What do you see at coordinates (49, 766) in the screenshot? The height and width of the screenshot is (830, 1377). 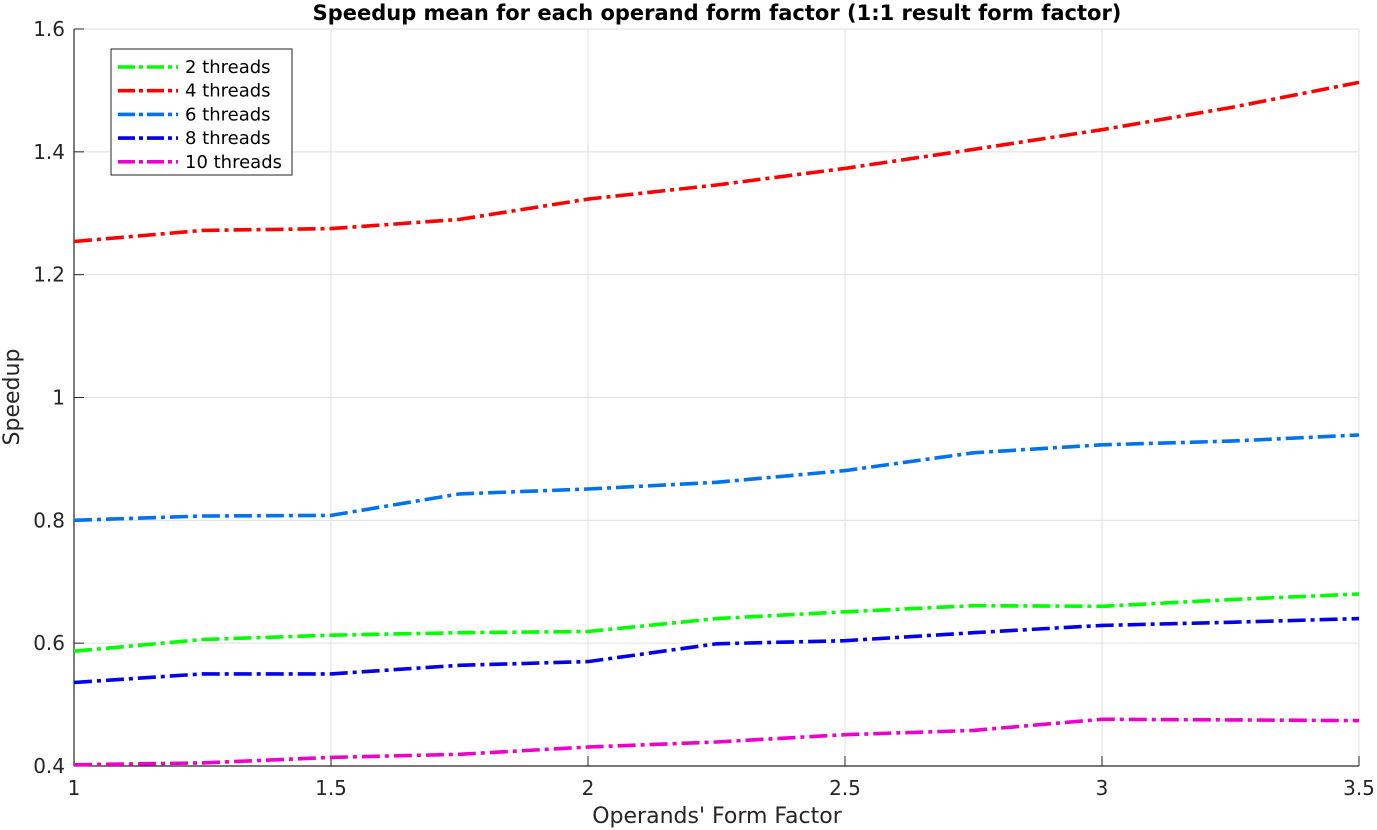 I see `y-tick-label: 0.4` at bounding box center [49, 766].